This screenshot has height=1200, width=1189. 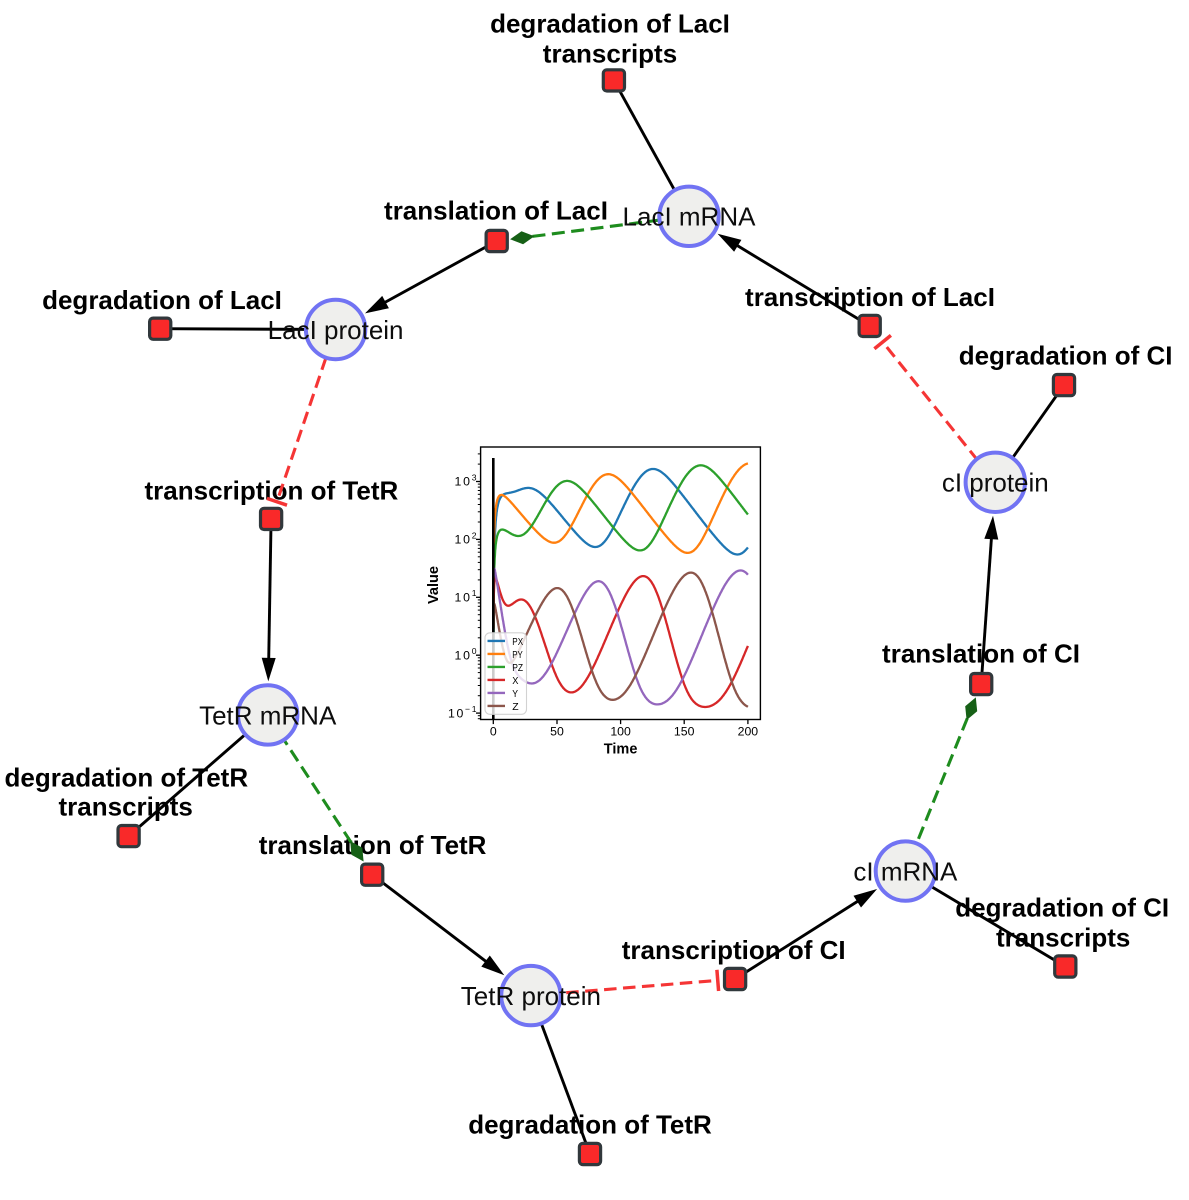 What do you see at coordinates (995, 483) in the screenshot?
I see `svg-text: cI protein` at bounding box center [995, 483].